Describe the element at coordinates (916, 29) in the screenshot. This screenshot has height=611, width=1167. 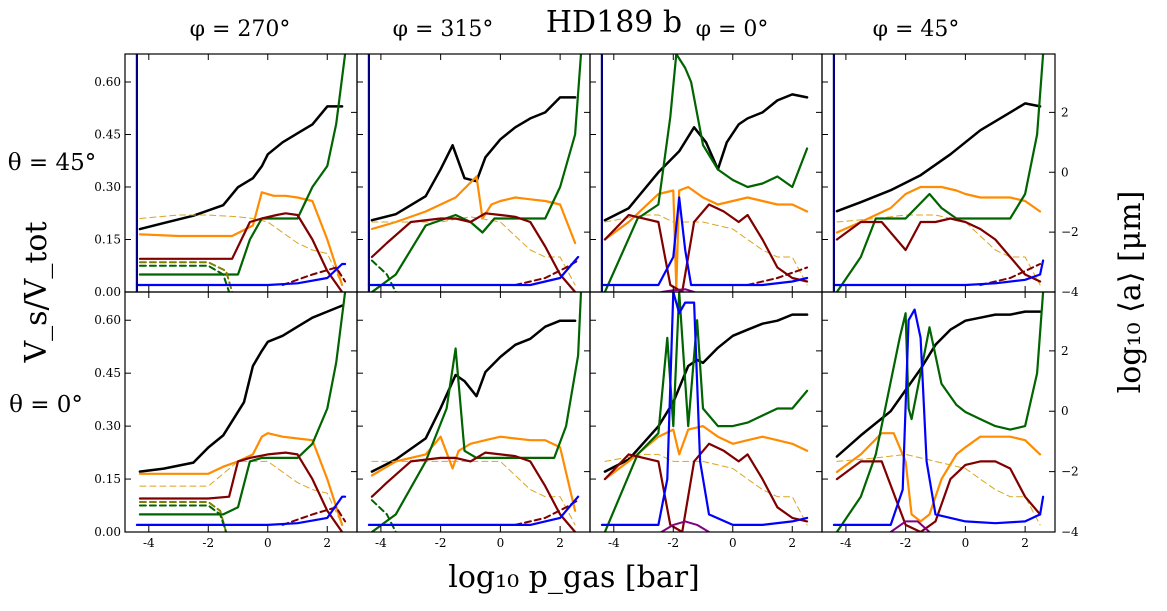
I see `column-title-phi-45: φ = 45°` at that location.